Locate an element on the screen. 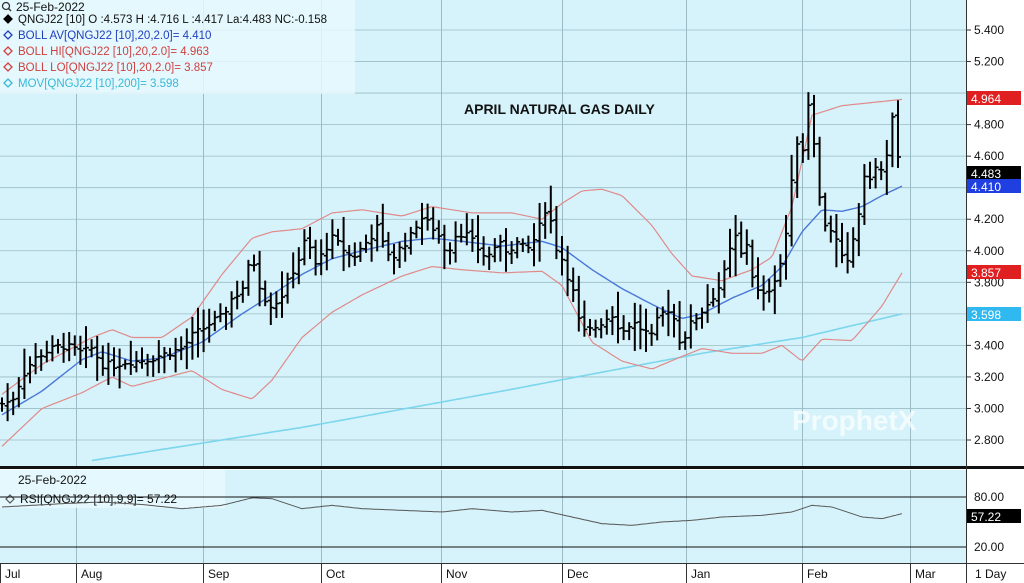  svg-text: 3.598 is located at coordinates (986, 315).